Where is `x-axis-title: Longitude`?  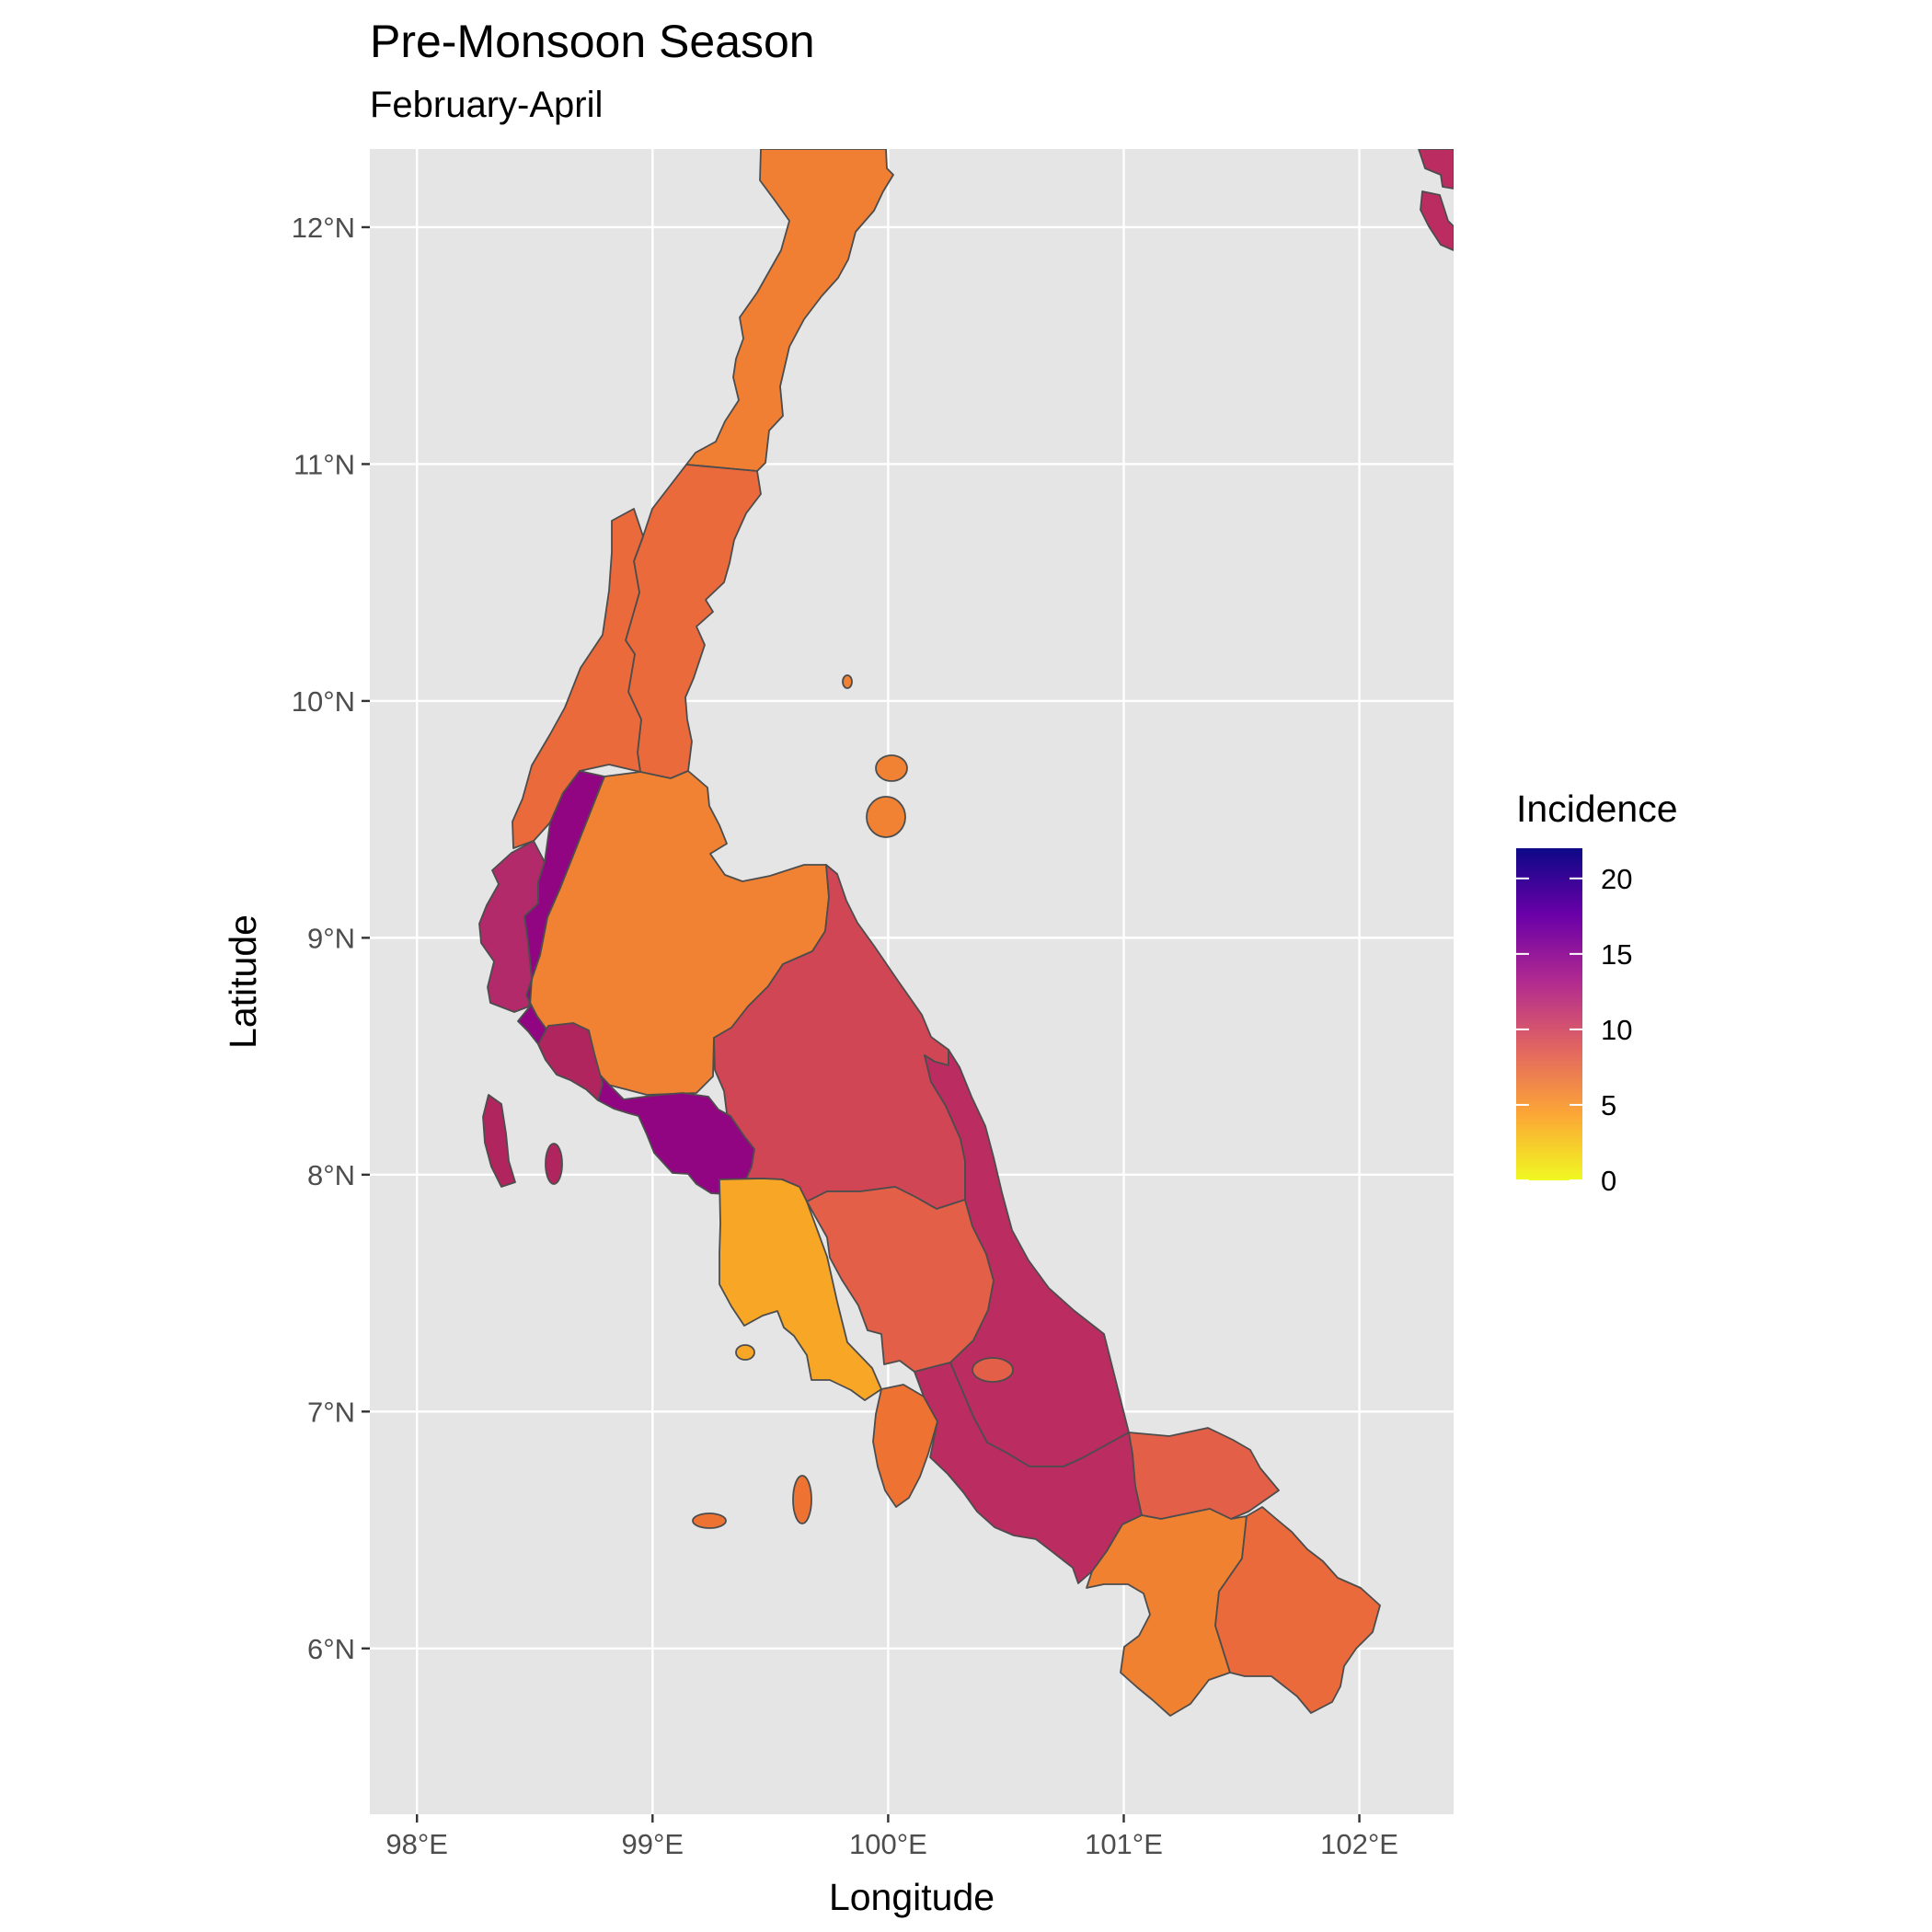 x-axis-title: Longitude is located at coordinates (912, 1897).